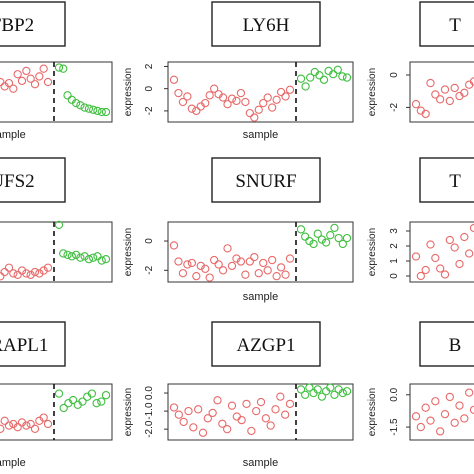 Image resolution: width=474 pixels, height=474 pixels. I want to click on gene-title: SNURF, so click(265, 181).